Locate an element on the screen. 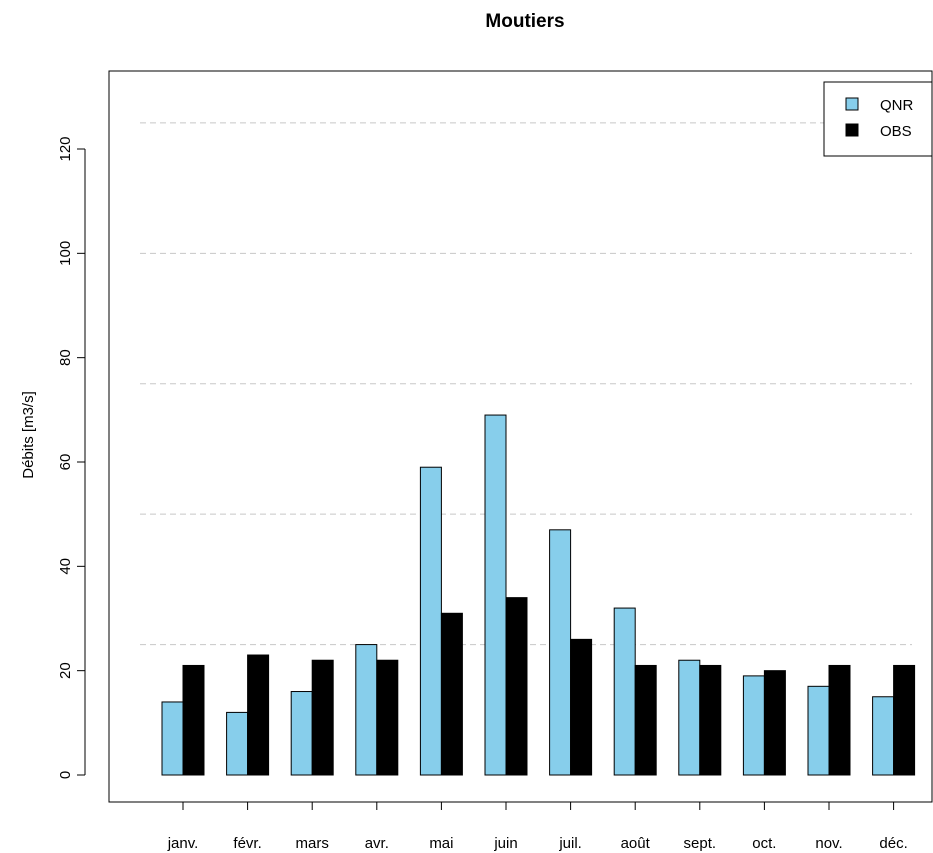  y-tick-label-2: 40 is located at coordinates (65, 566).